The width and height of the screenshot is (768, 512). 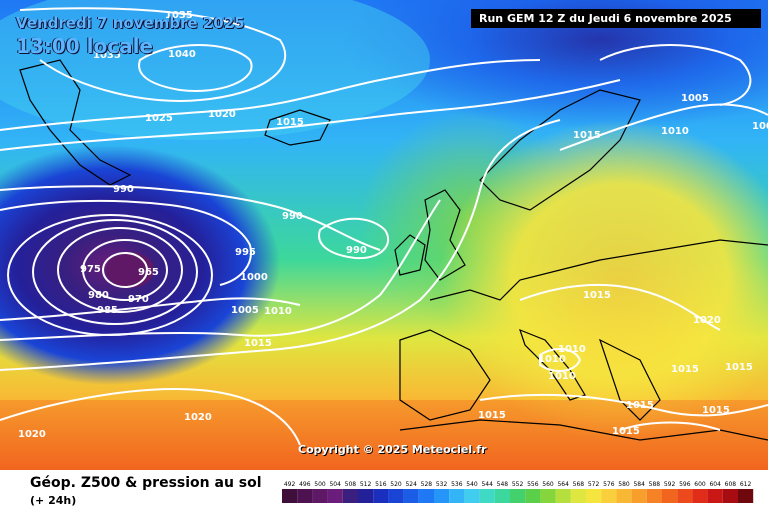 I want to click on scandinavia-coast, so click(x=560, y=150).